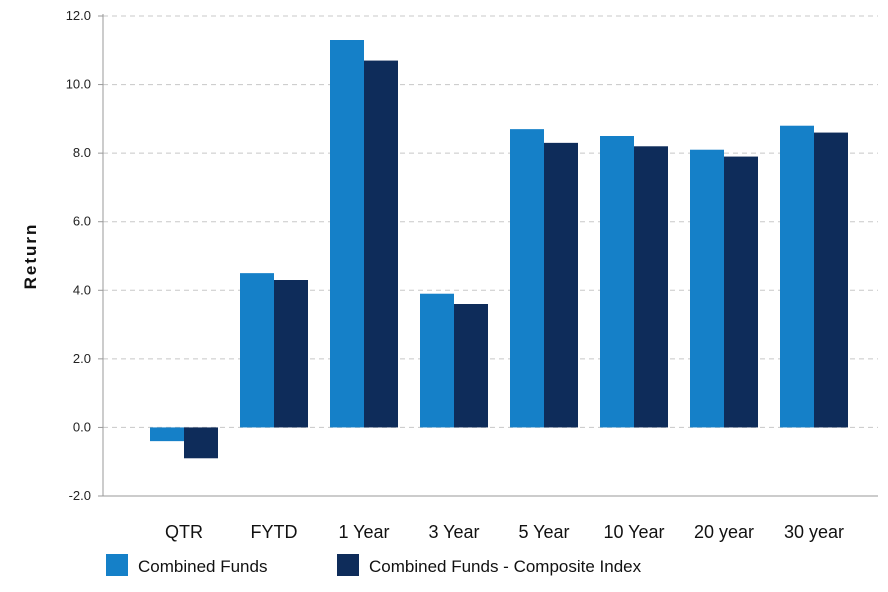  Describe the element at coordinates (291, 354) in the screenshot. I see `bar-composite-index-fytd` at that location.